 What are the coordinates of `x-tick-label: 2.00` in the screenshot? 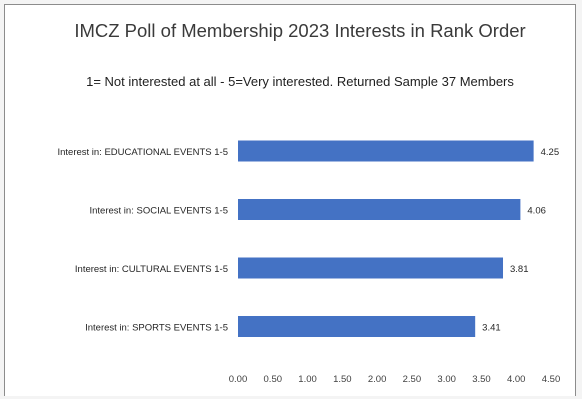 It's located at (377, 379).